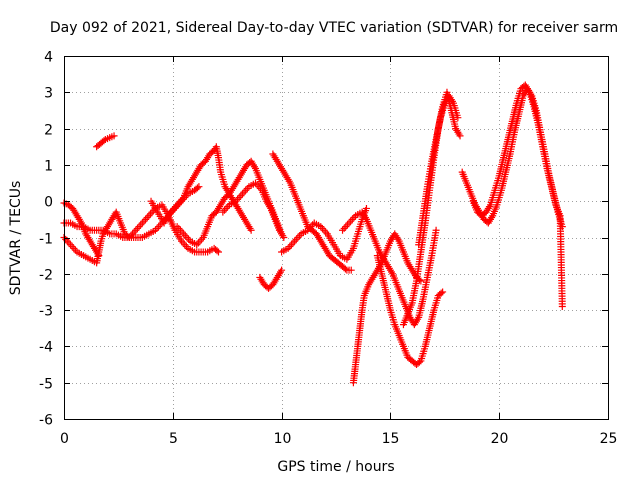  What do you see at coordinates (609, 439) in the screenshot?
I see `x-tick-label: 25` at bounding box center [609, 439].